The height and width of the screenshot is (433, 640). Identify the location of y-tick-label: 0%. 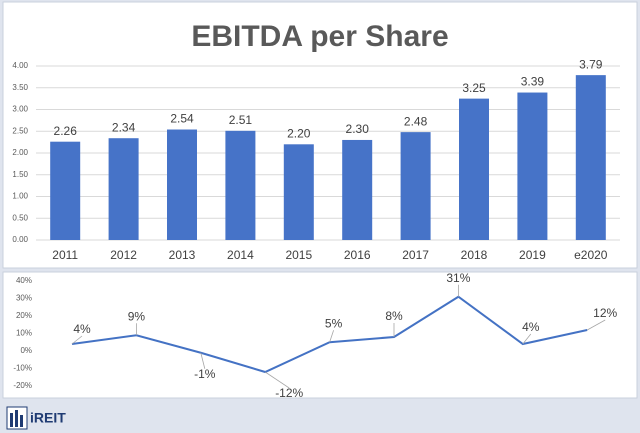
(26, 350).